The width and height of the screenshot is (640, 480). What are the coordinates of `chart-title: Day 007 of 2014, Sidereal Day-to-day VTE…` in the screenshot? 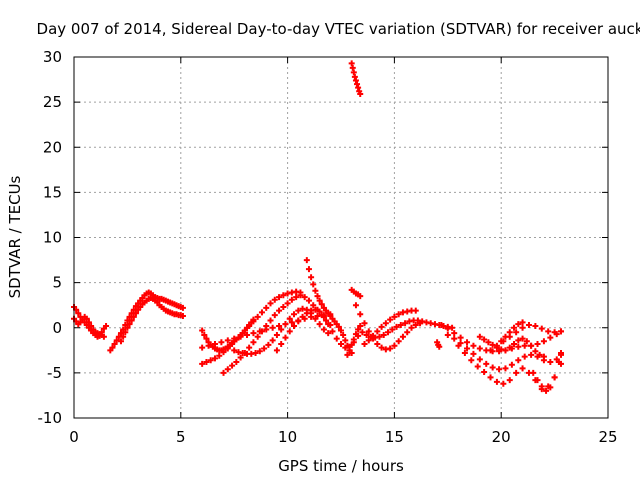 It's located at (338, 29).